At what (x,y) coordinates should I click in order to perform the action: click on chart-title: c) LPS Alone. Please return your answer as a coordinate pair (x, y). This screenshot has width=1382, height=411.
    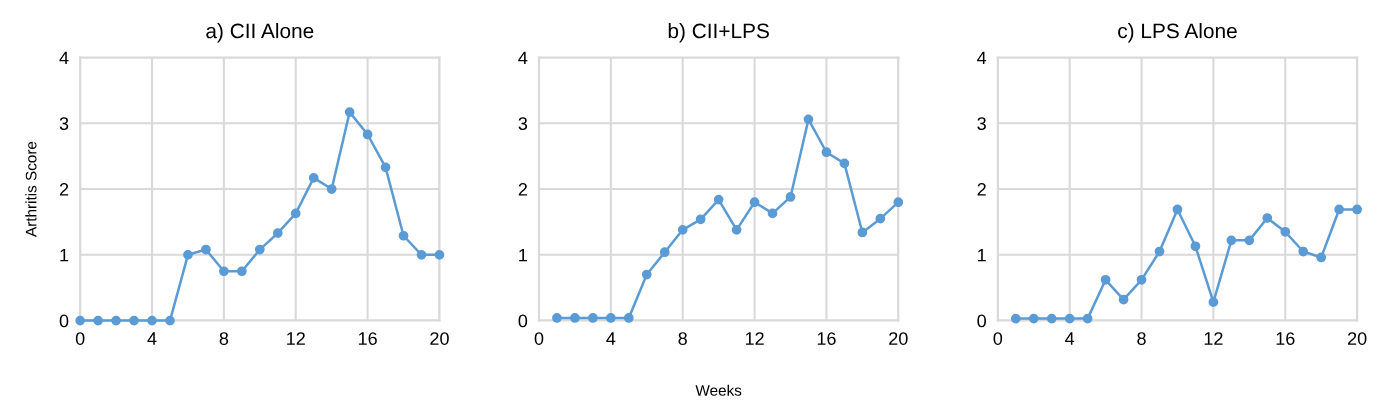
    Looking at the image, I should click on (1177, 33).